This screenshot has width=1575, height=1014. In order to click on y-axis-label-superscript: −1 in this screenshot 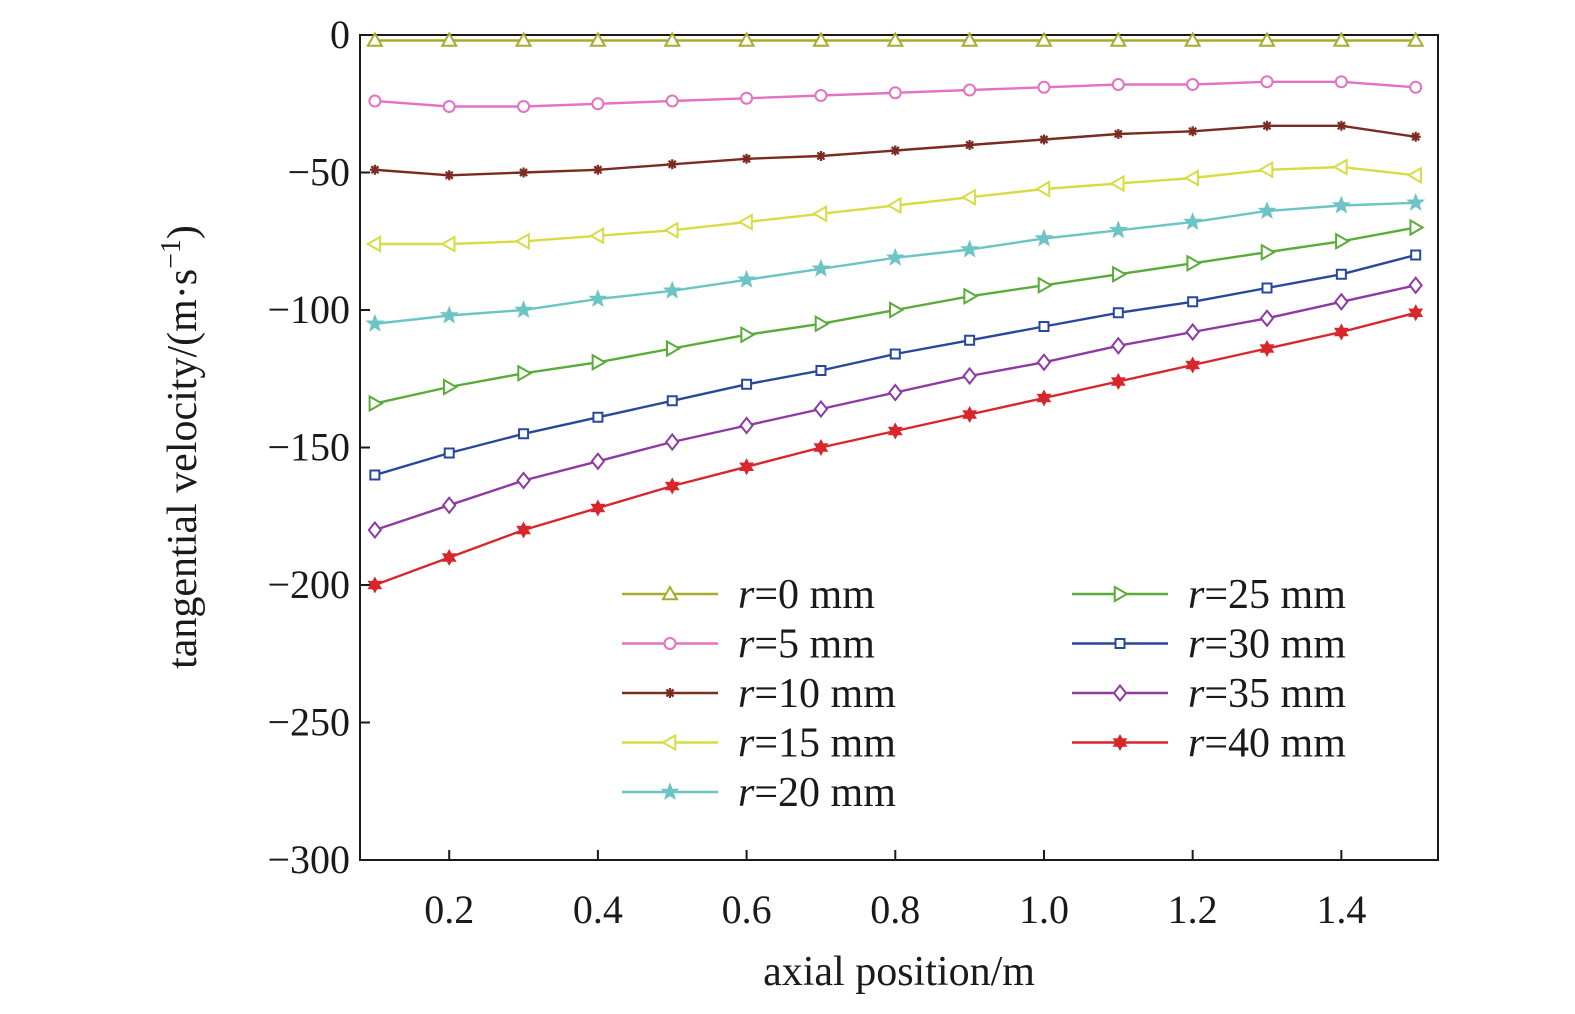, I will do `click(171, 254)`.